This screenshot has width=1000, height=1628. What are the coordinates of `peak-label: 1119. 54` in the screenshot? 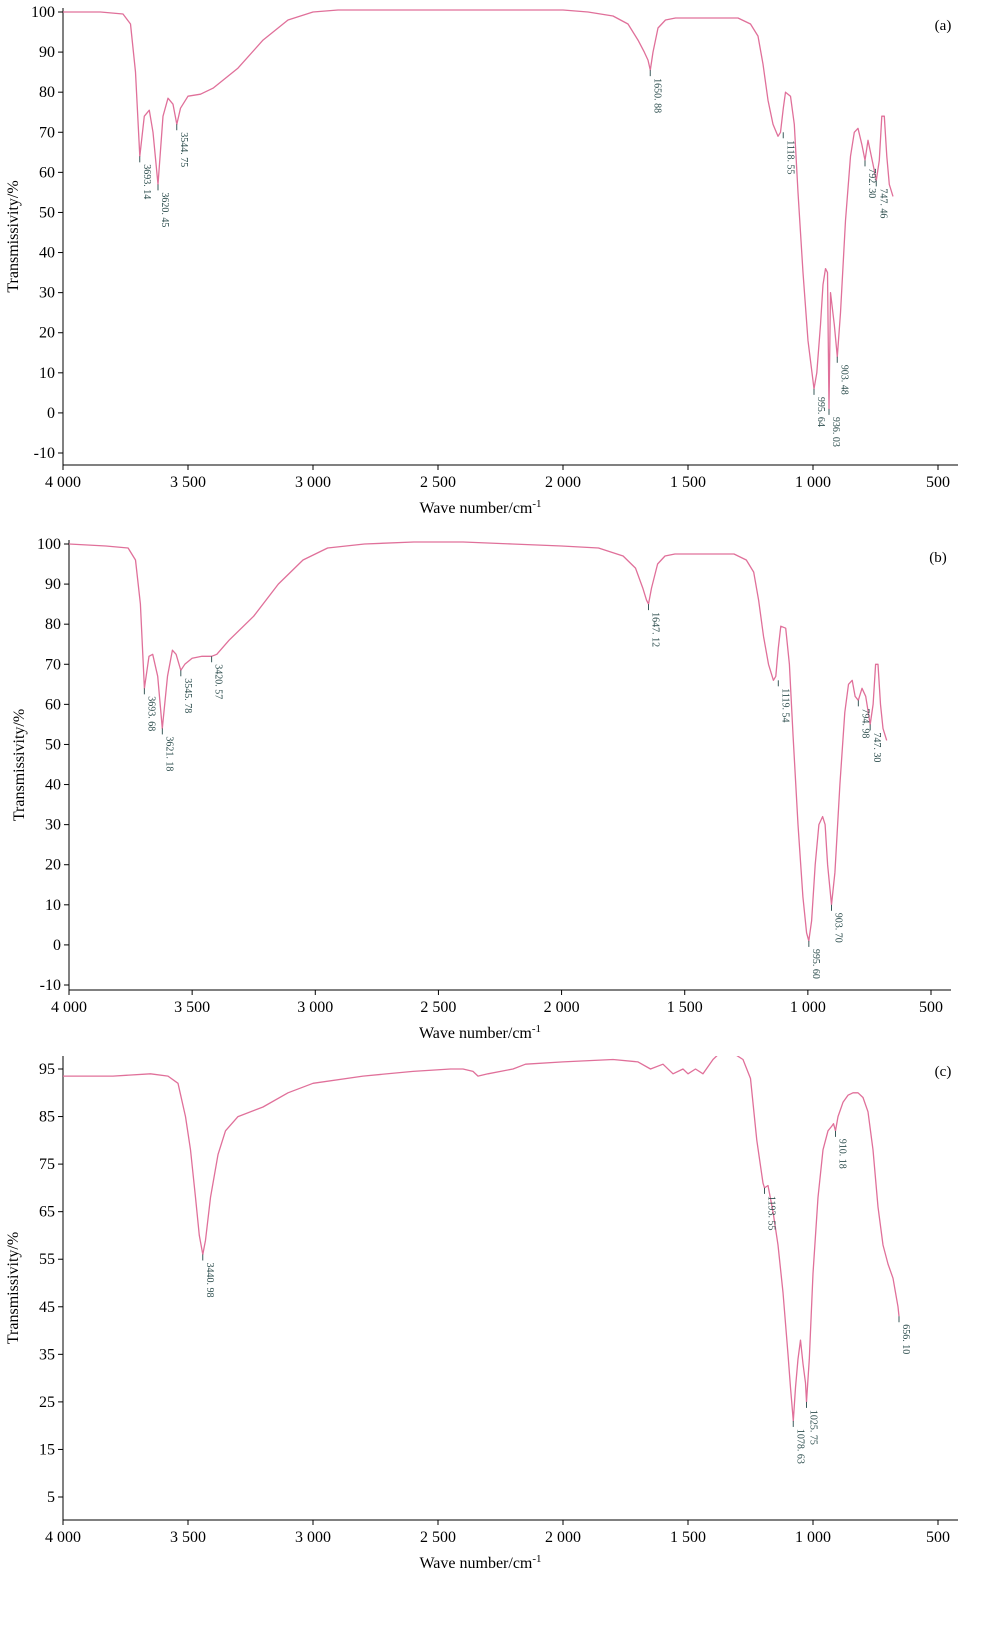 It's located at (784, 705).